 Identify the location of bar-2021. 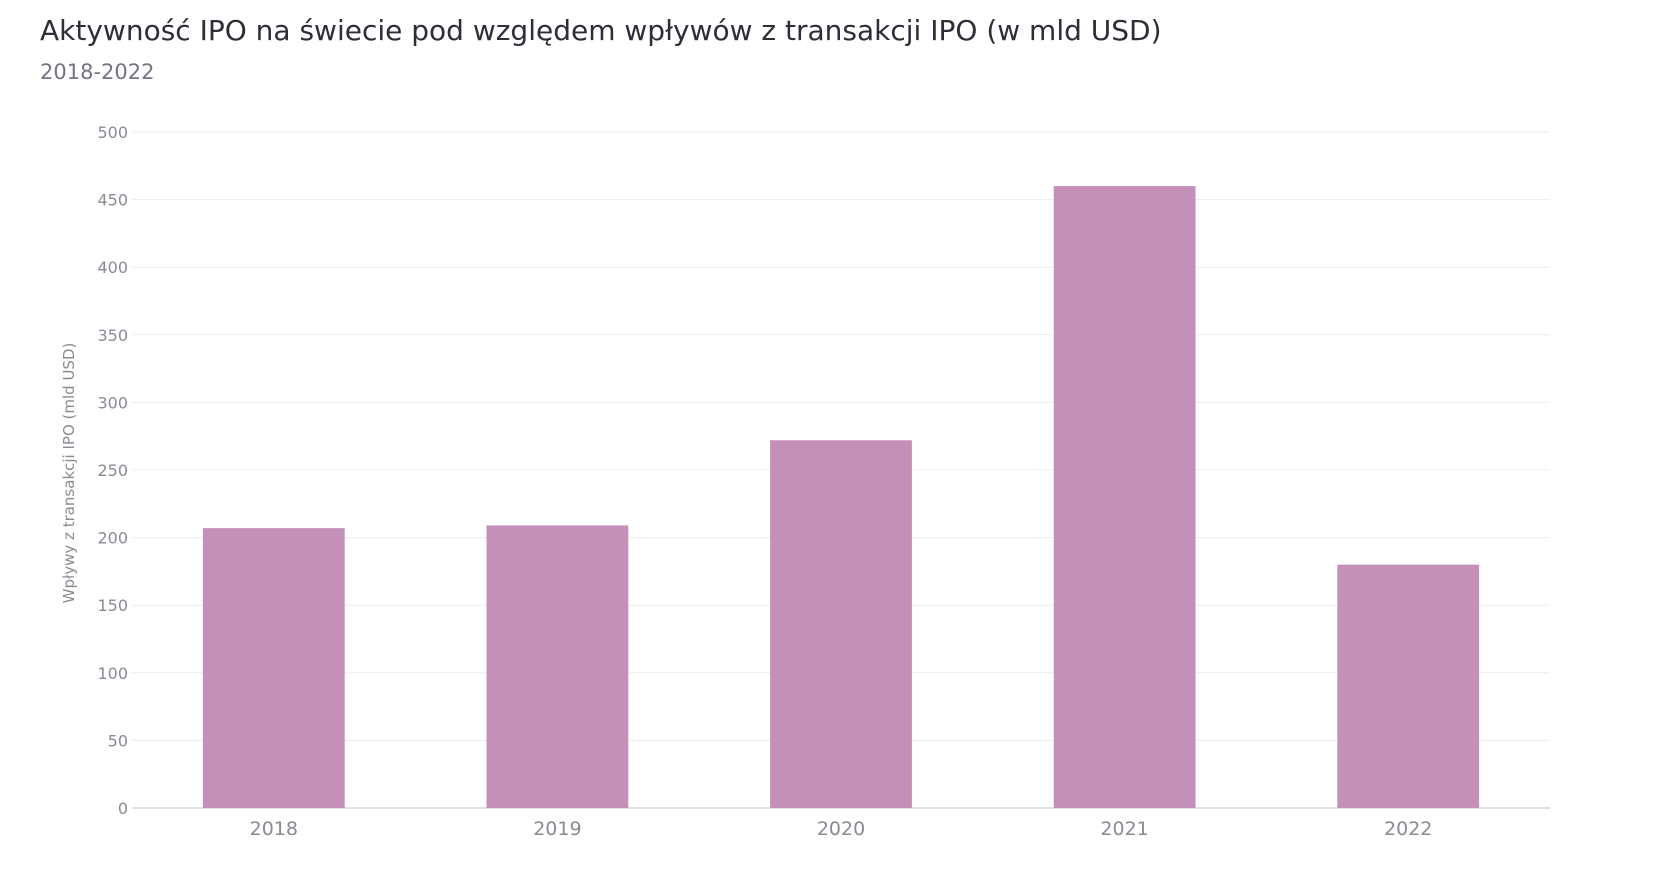
(1124, 497).